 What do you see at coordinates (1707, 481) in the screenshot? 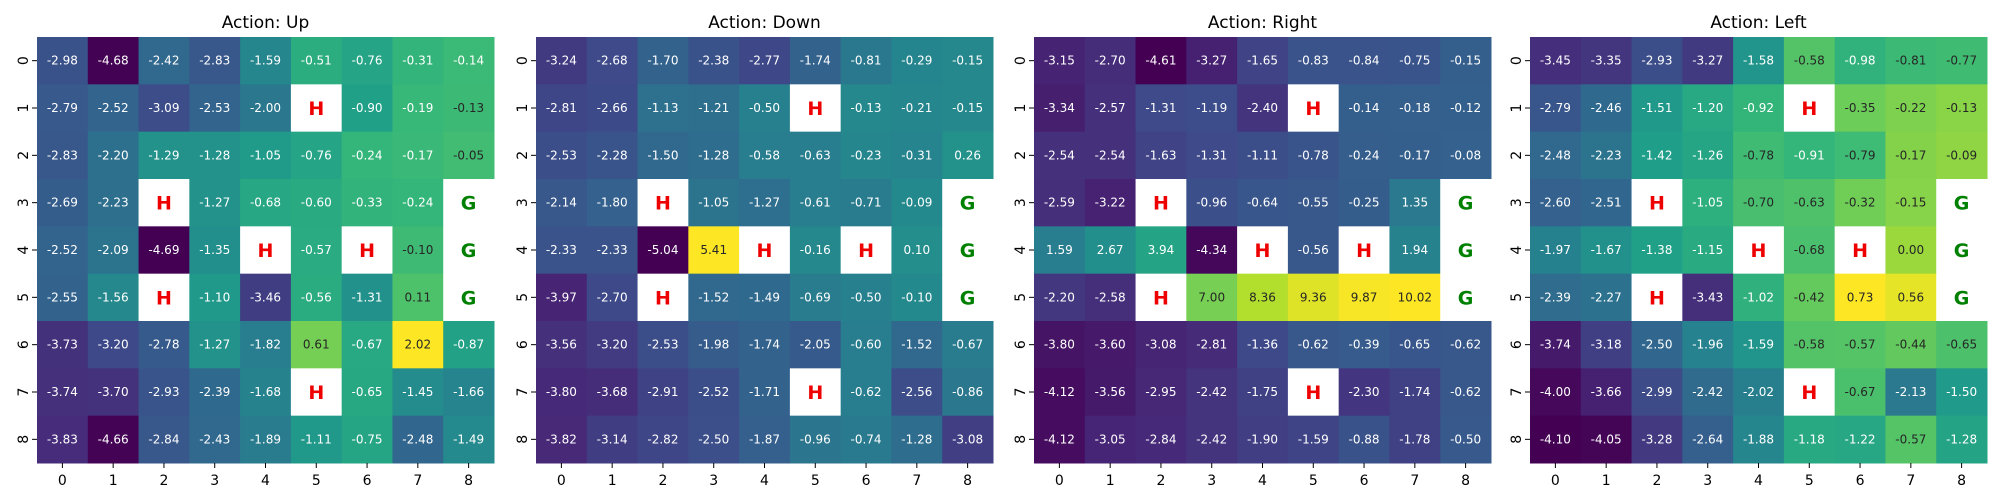
I see `x-tick-label: 3` at bounding box center [1707, 481].